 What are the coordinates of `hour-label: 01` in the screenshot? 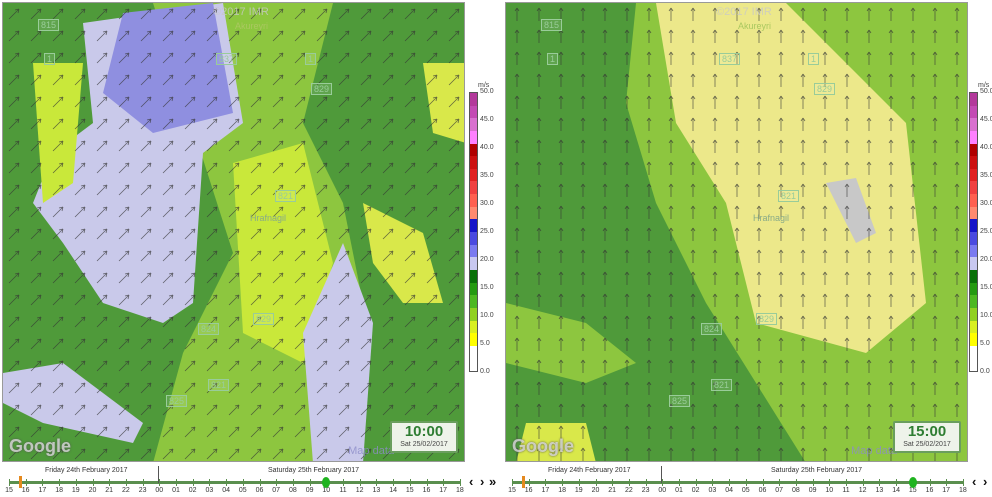 It's located at (176, 490).